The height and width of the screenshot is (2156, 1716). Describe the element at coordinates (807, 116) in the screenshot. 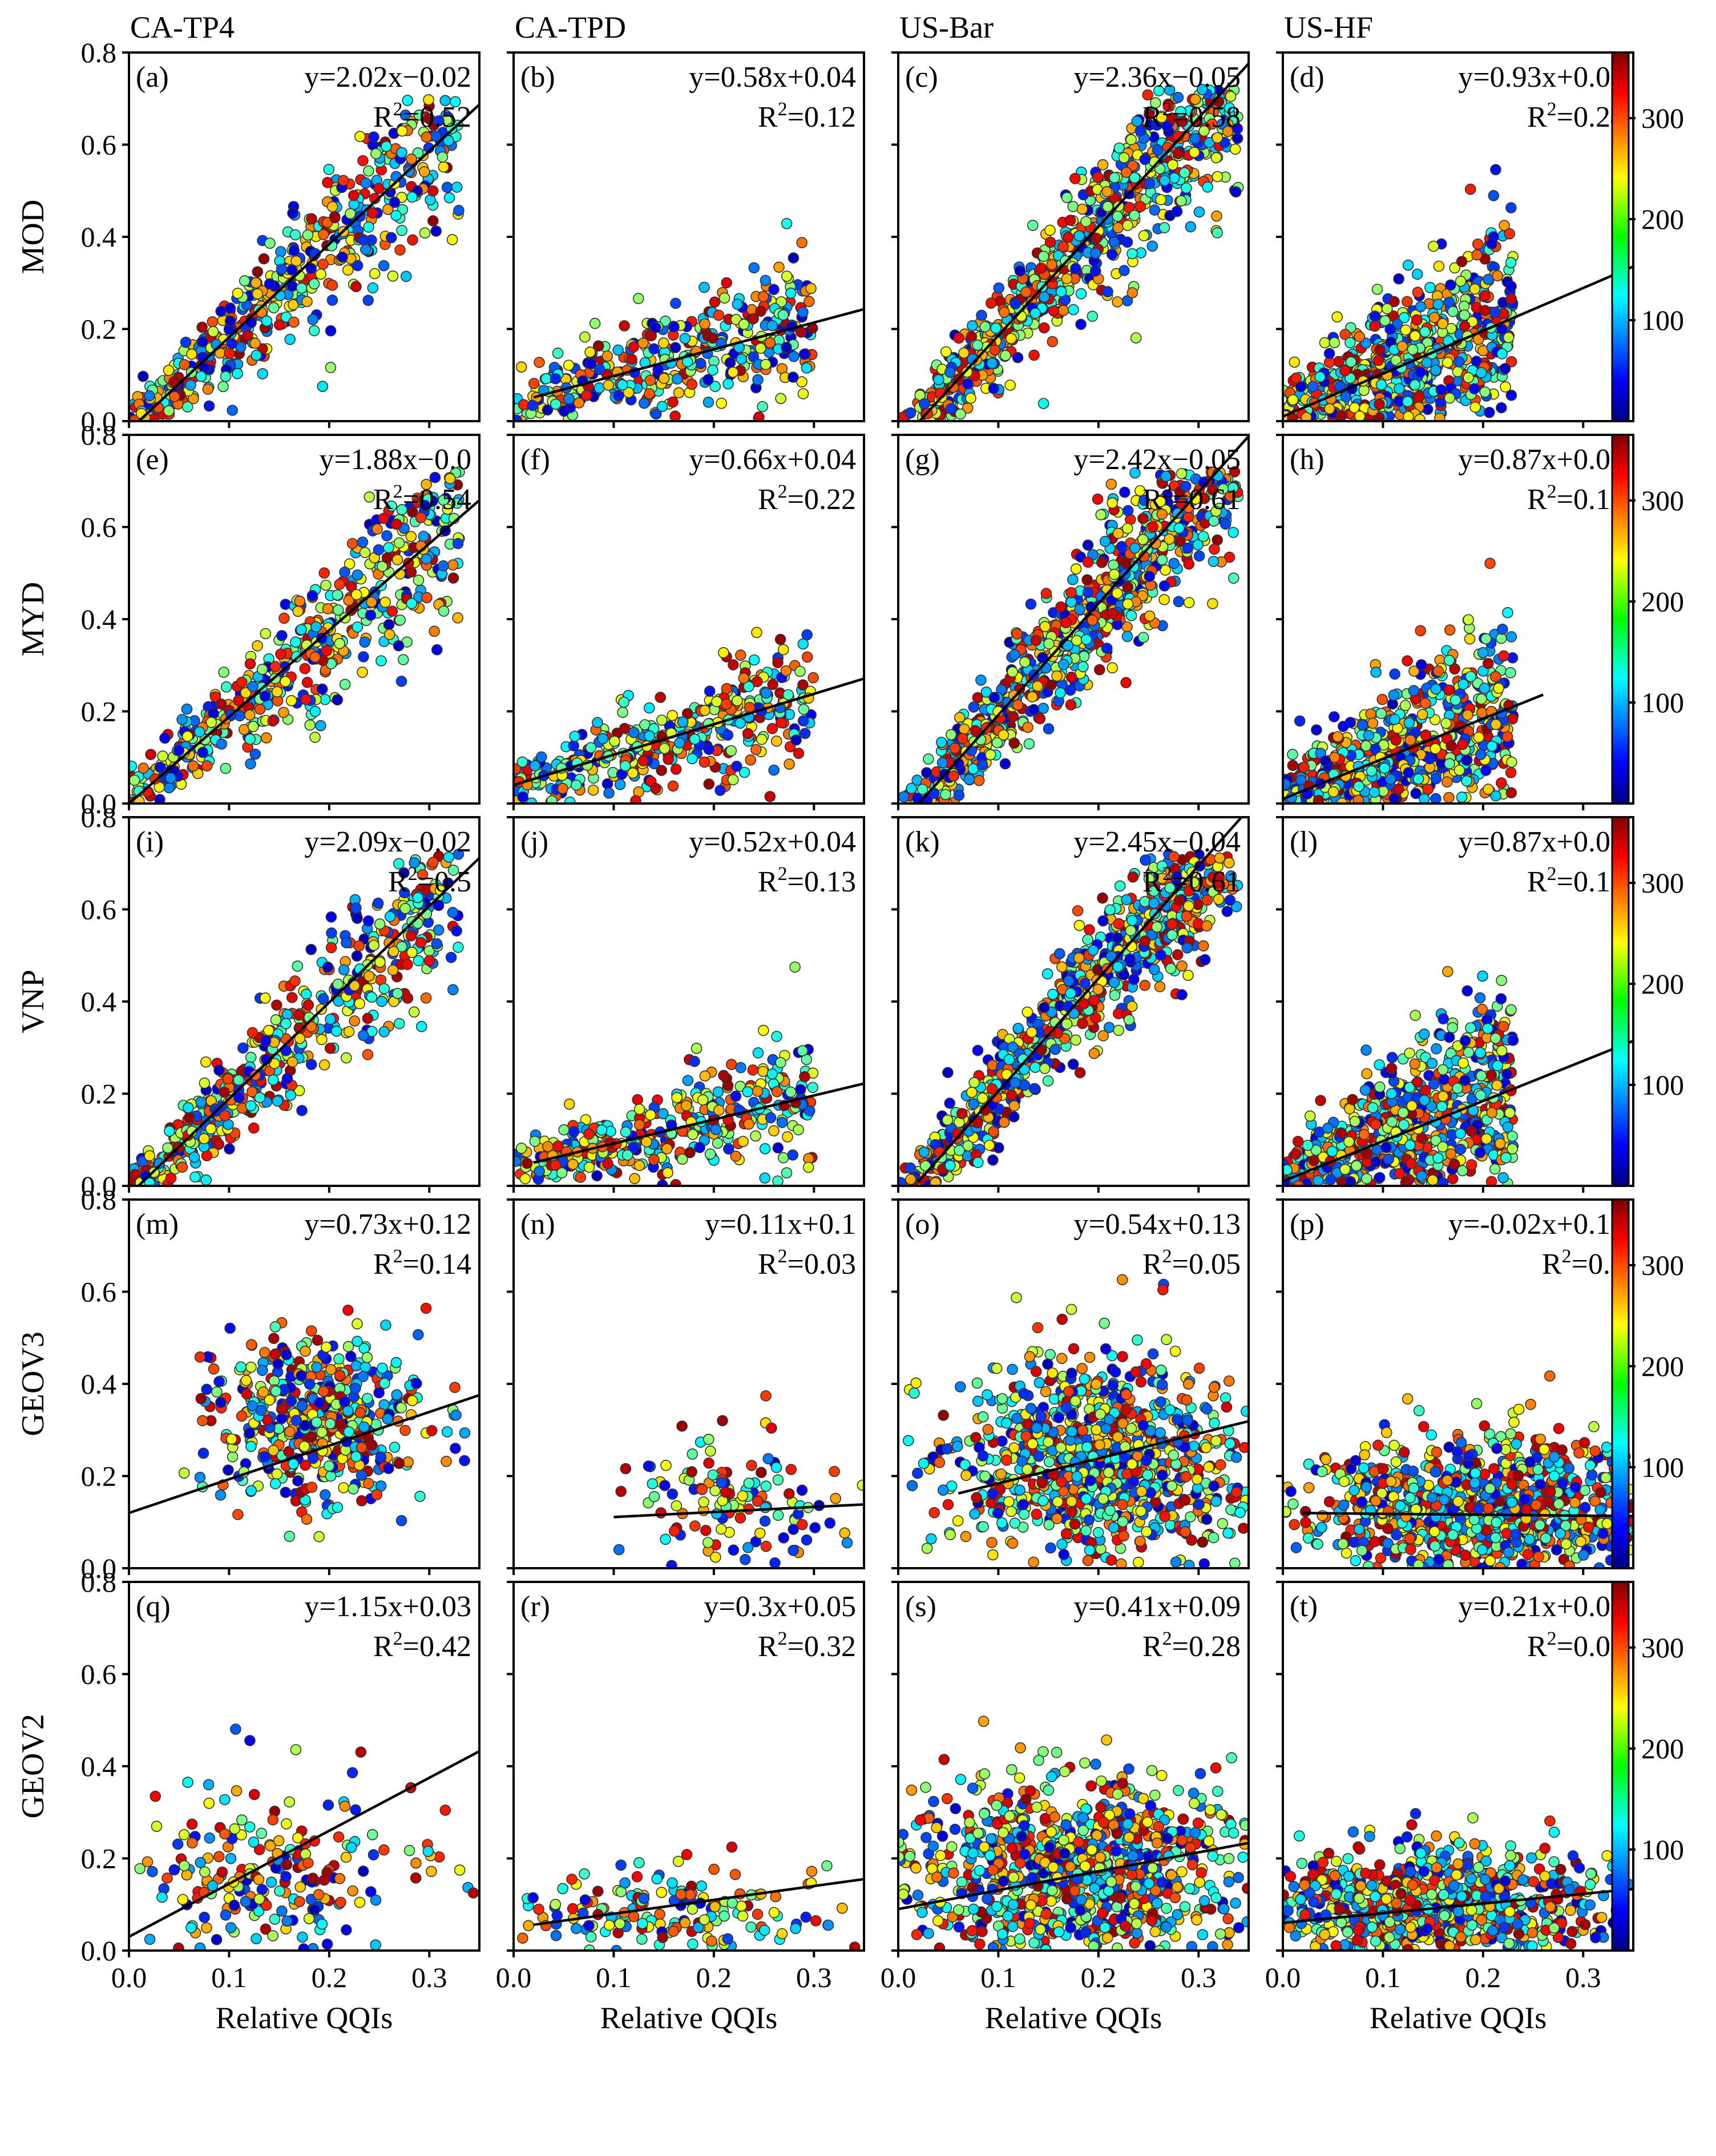

I see `r-squared: R2=0.12` at that location.